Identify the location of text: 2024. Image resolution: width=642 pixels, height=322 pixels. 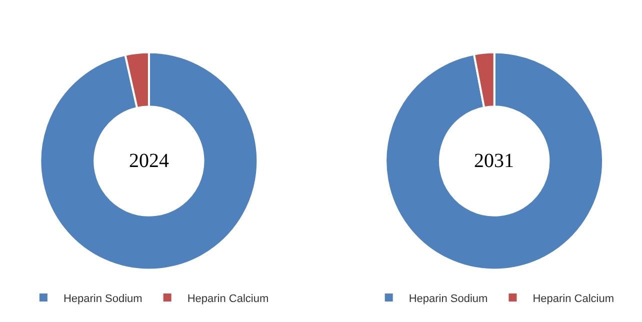
(149, 161).